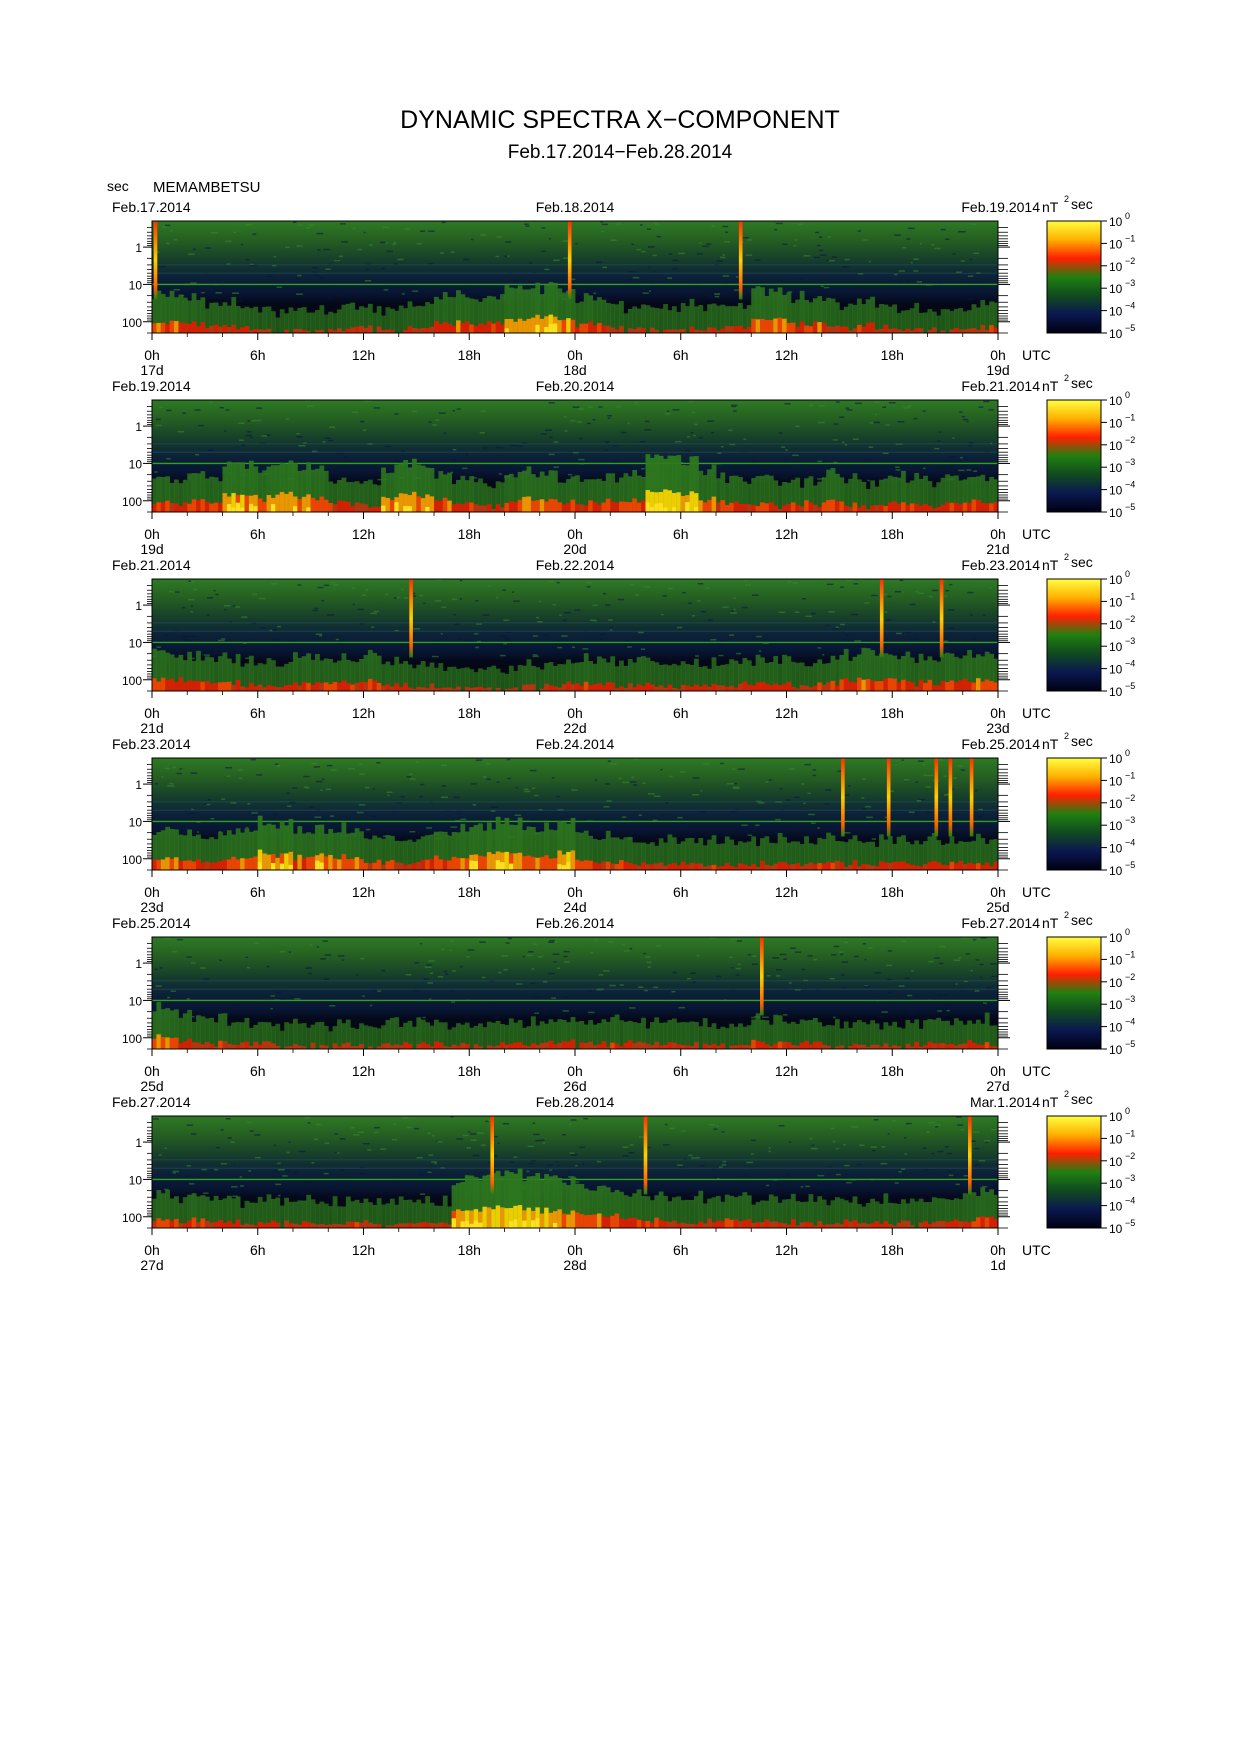  What do you see at coordinates (469, 892) in the screenshot?
I see `x-tick-label: 18h` at bounding box center [469, 892].